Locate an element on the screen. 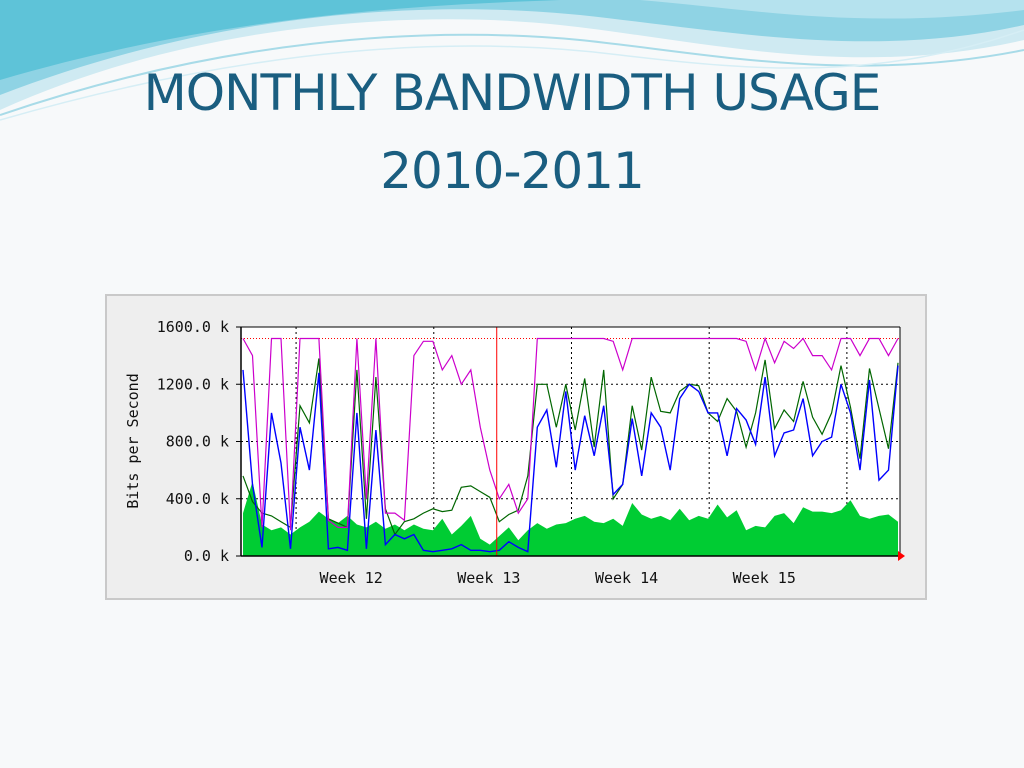 The width and height of the screenshot is (1024, 768). x-axis-arrow-marker is located at coordinates (901, 556).